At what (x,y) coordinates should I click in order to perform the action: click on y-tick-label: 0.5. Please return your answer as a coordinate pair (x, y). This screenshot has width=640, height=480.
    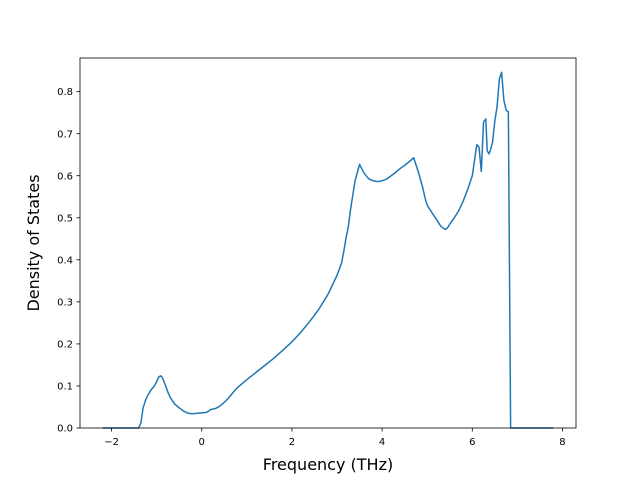
    Looking at the image, I should click on (65, 218).